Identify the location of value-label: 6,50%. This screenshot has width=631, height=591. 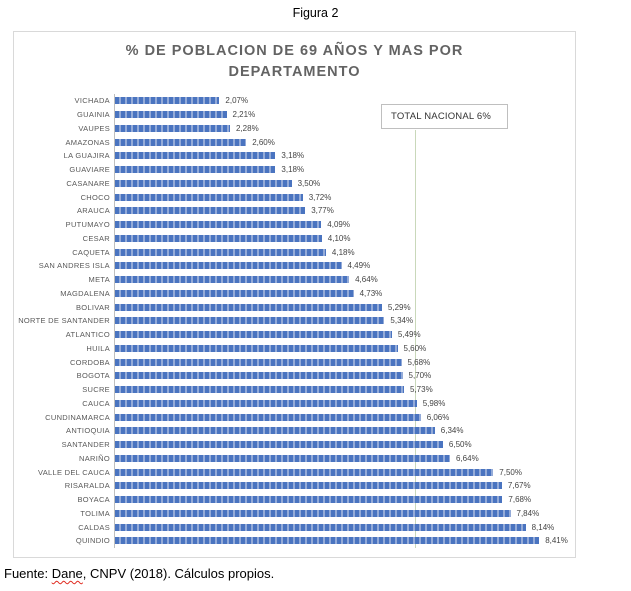
(460, 445).